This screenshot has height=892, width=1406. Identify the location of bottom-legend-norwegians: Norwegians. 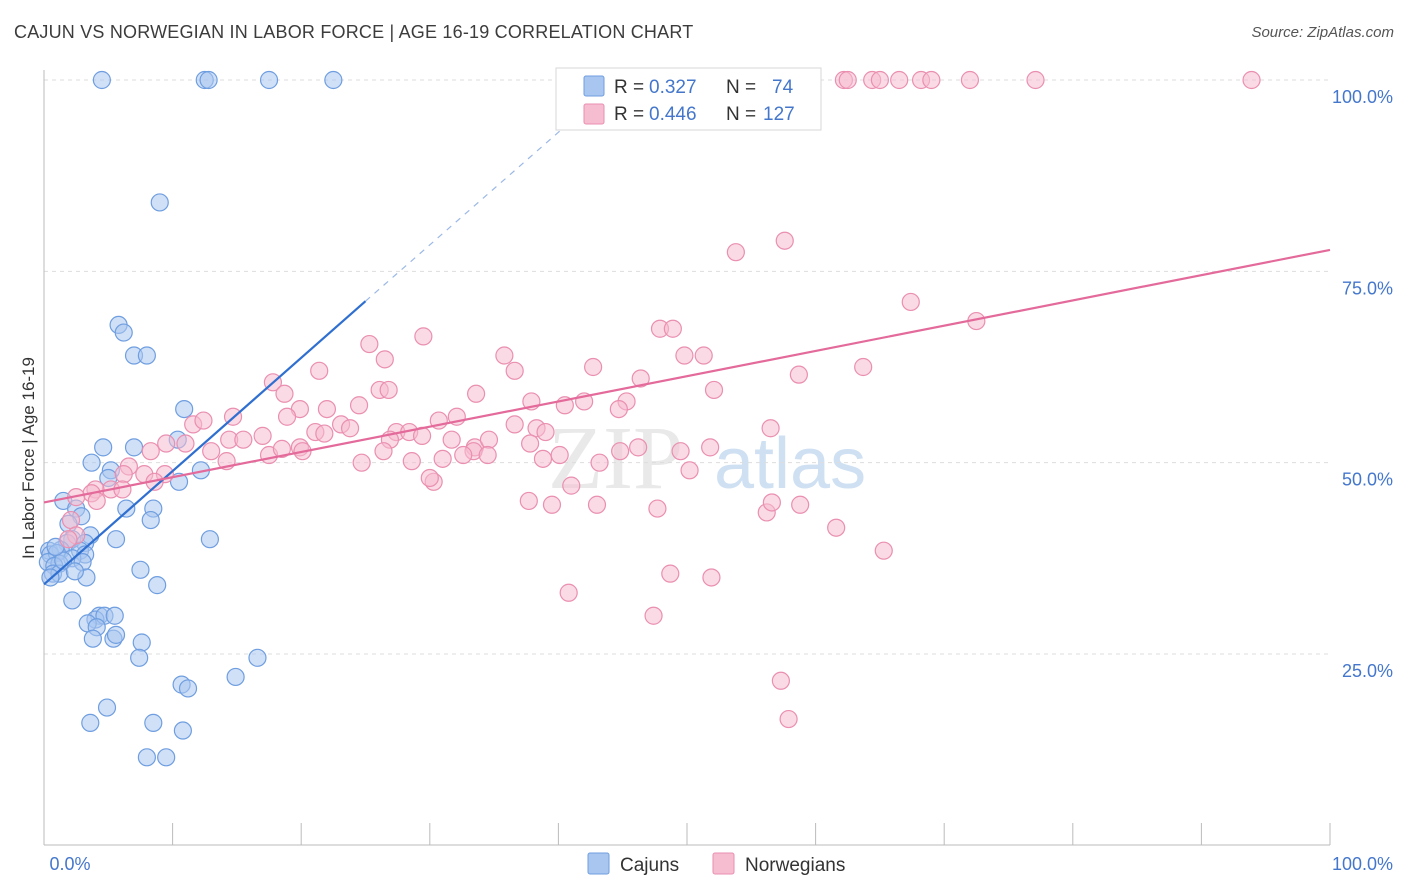
(795, 865).